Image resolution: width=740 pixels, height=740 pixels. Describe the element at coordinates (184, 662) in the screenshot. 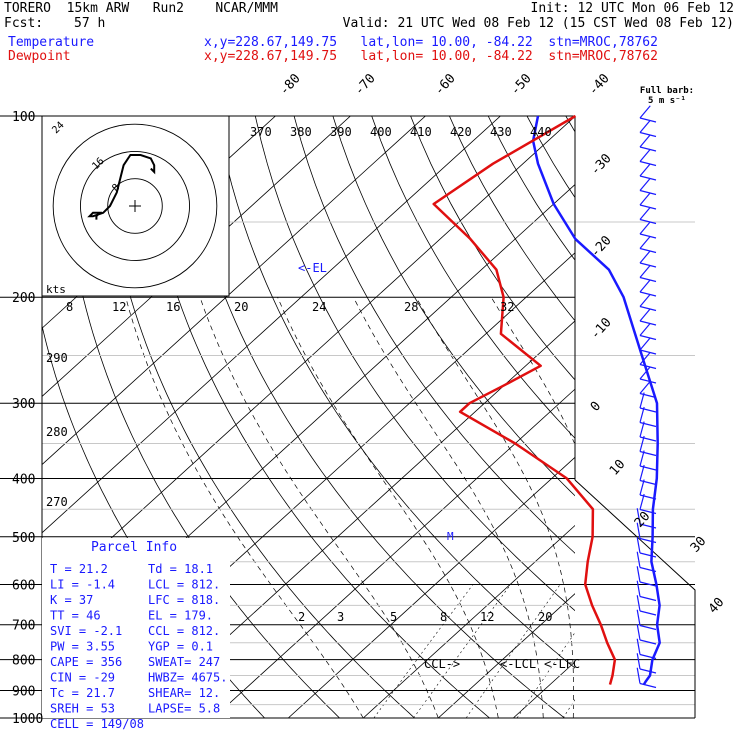

I see `parcel-info-right: SWEAT= 247` at that location.